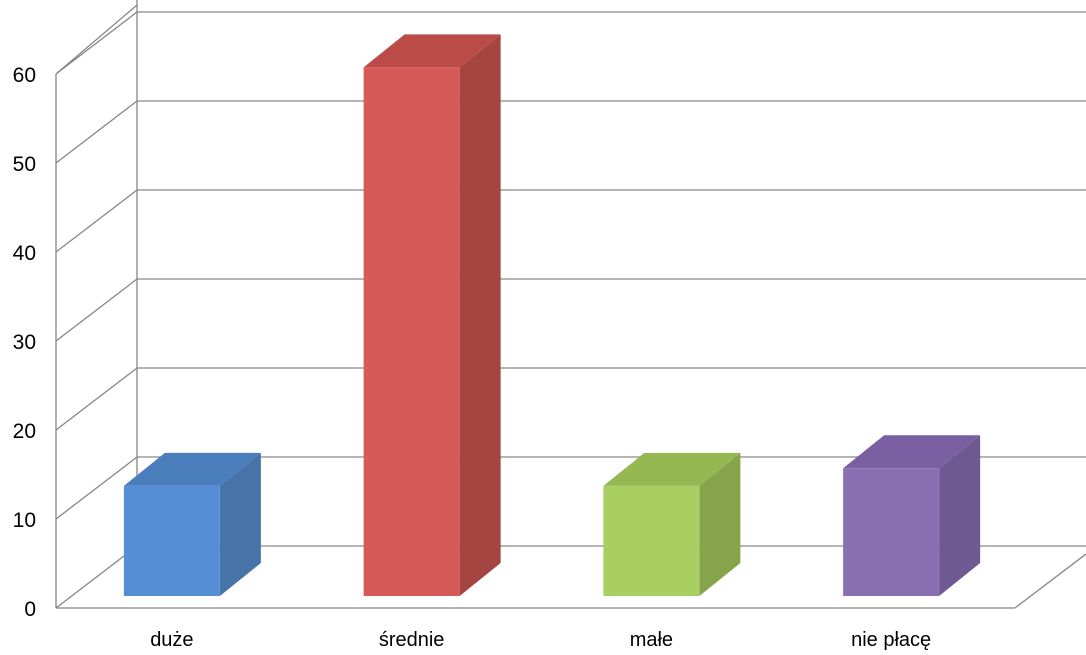 This screenshot has width=1086, height=655. I want to click on y-tick-label: 40, so click(24, 253).